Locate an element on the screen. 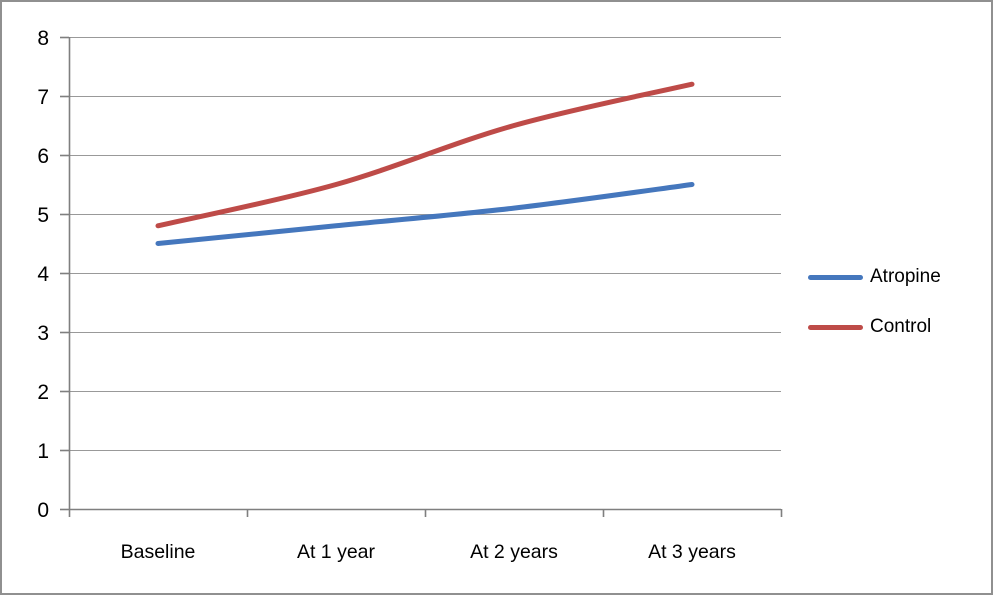 The image size is (1000, 606). y-tick-label: 7 is located at coordinates (43, 97).